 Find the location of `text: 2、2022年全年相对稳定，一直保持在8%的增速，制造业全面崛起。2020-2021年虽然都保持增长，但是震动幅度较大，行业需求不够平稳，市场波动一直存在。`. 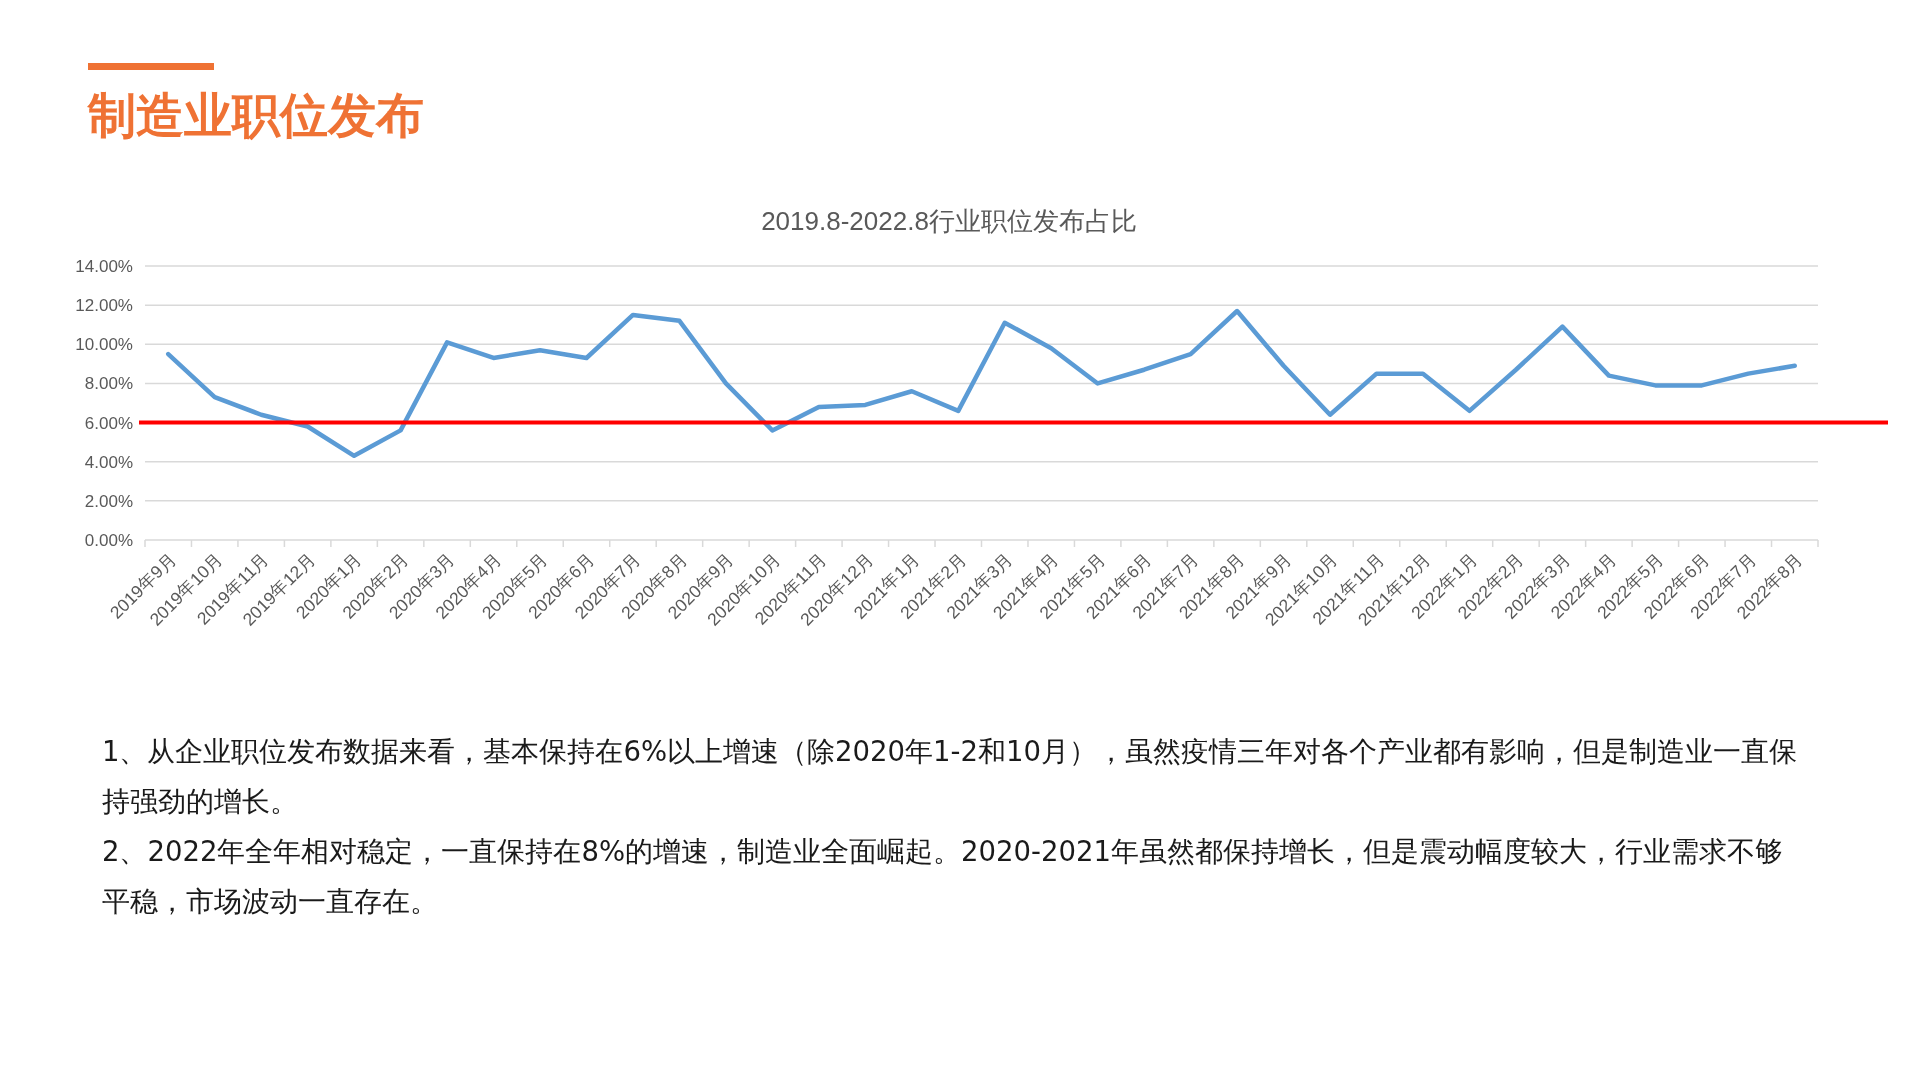

text: 2、2022年全年相对稳定，一直保持在8%的增速，制造业全面崛起。2020-2021年虽然都保持增长，但是震动幅度较大，行业需求不够平稳，市场波动一直存在。 is located at coordinates (943, 876).